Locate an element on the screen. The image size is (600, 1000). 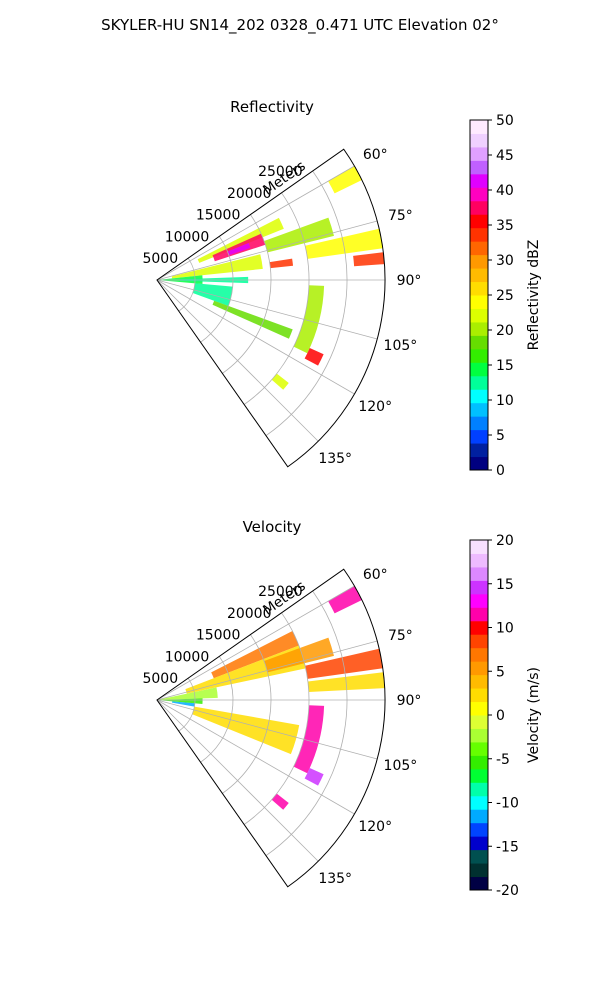
colorbar-tick-label: 35 is located at coordinates (505, 226).